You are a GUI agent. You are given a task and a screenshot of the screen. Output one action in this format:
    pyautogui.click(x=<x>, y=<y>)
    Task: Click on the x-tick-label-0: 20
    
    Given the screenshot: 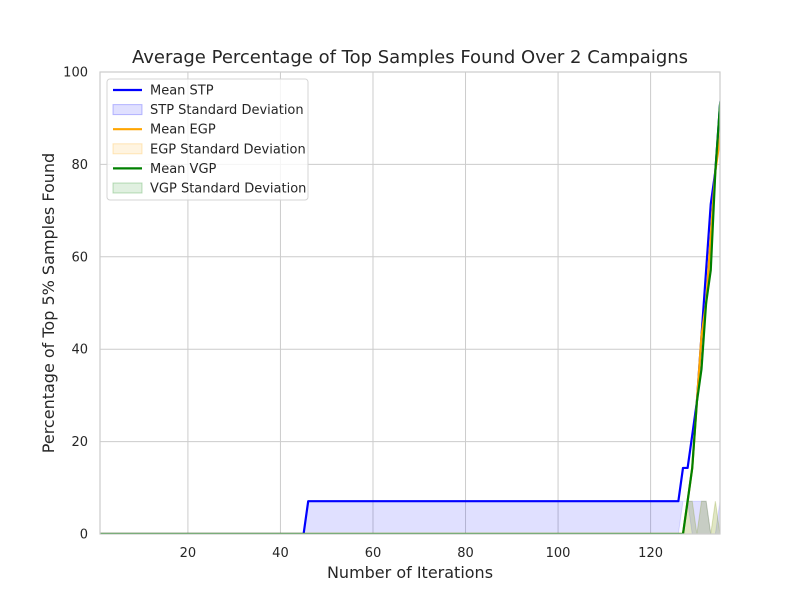 What is the action you would take?
    pyautogui.click(x=188, y=553)
    